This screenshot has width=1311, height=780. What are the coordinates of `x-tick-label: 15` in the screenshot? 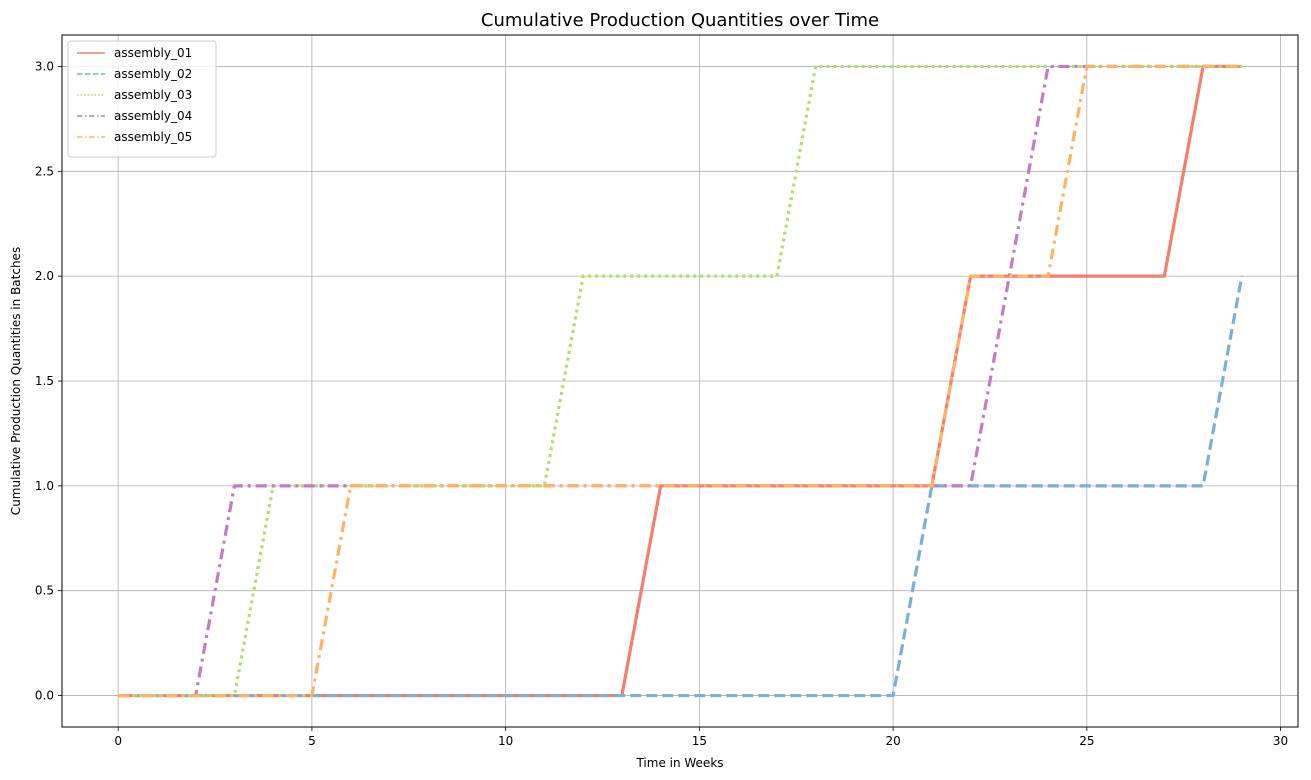 It's located at (699, 741).